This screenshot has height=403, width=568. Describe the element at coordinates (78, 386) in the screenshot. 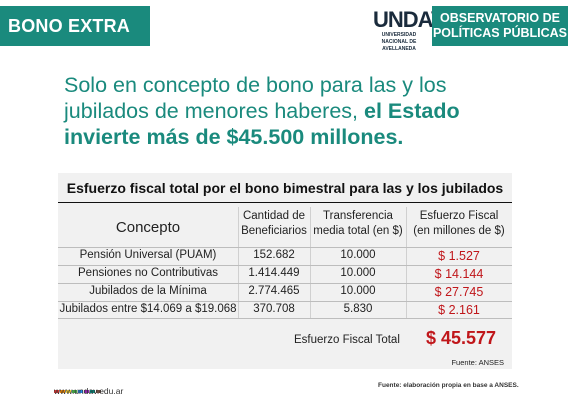

I see `footer-color-dots` at that location.